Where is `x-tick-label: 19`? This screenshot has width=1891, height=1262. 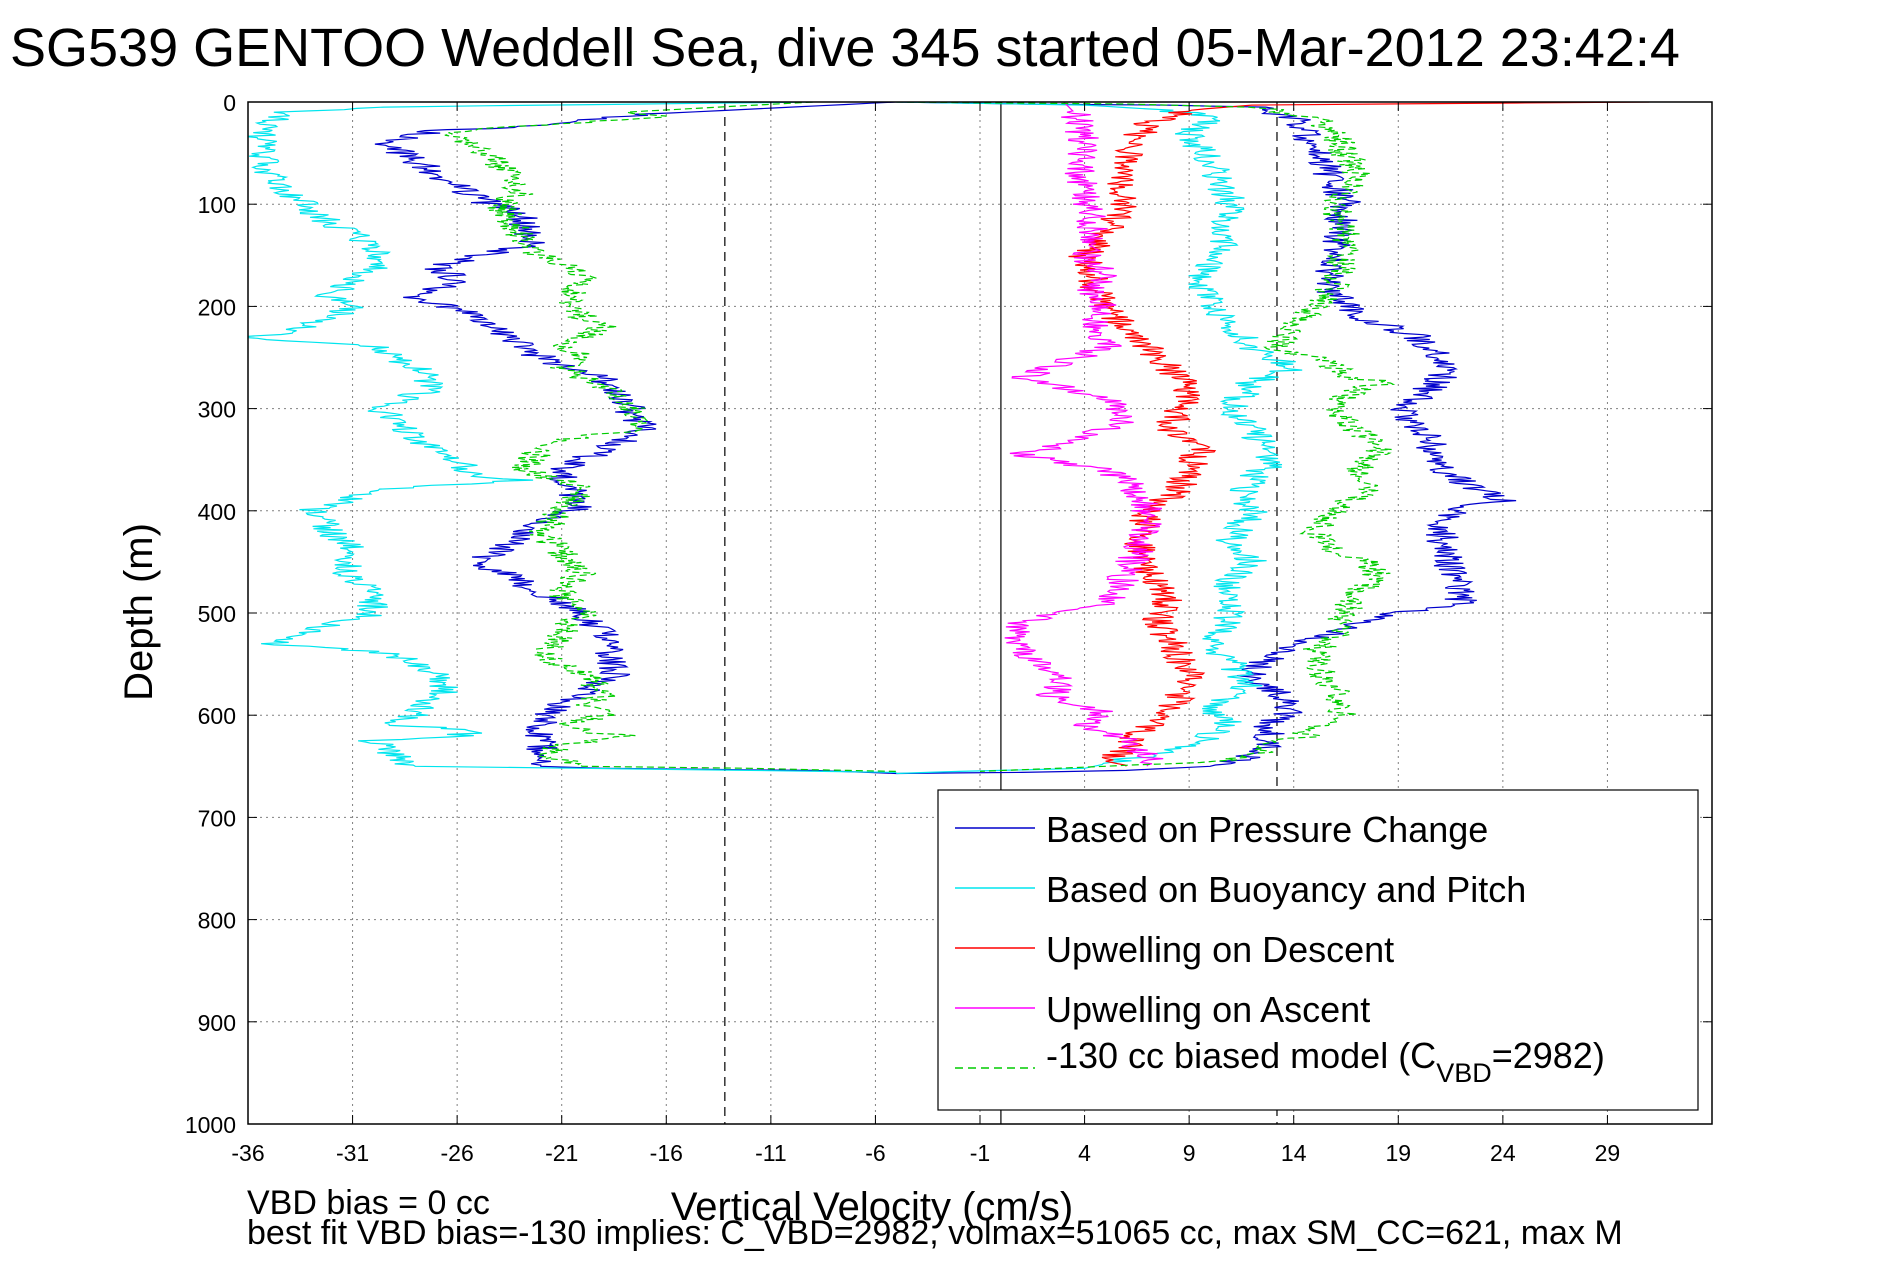
x-tick-label: 19 is located at coordinates (1398, 1153).